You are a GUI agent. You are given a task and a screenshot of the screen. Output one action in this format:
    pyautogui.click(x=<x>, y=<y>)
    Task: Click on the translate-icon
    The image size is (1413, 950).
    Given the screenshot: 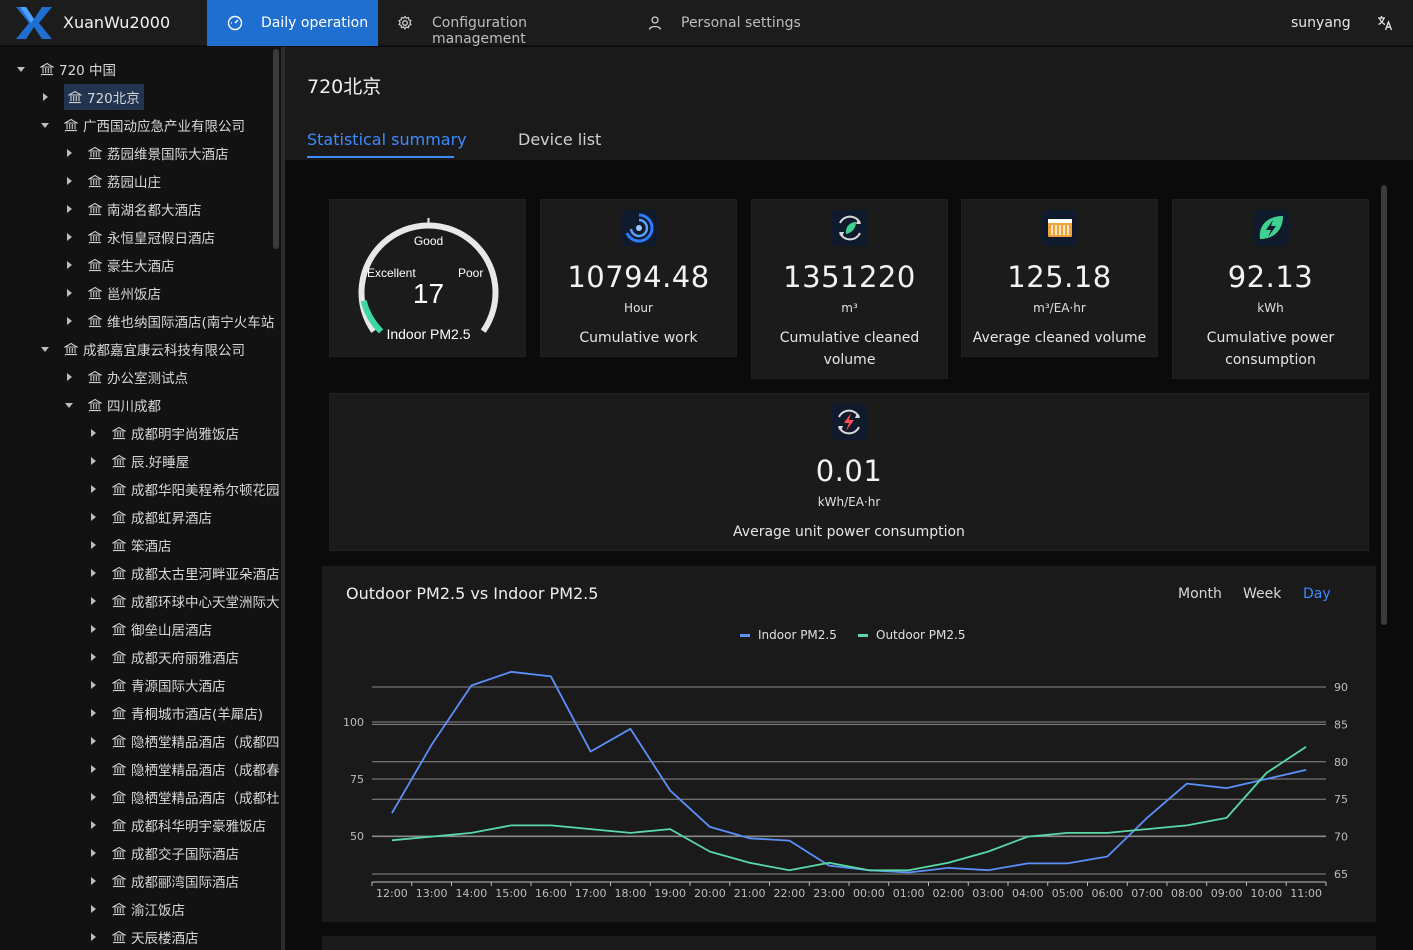 What is the action you would take?
    pyautogui.click(x=1385, y=23)
    